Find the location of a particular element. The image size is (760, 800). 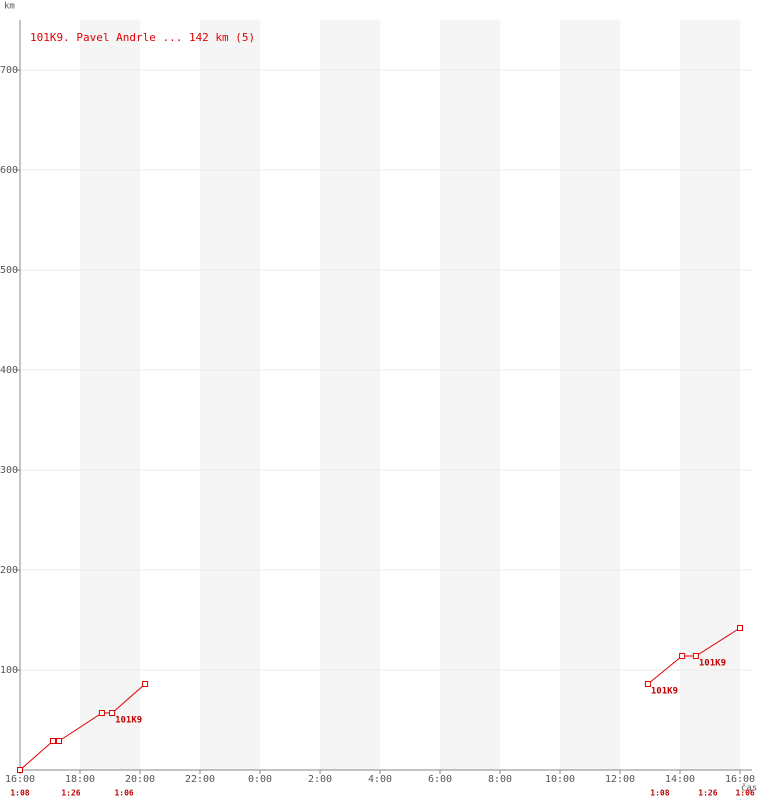

y-tick-label: 700 is located at coordinates (9, 70).